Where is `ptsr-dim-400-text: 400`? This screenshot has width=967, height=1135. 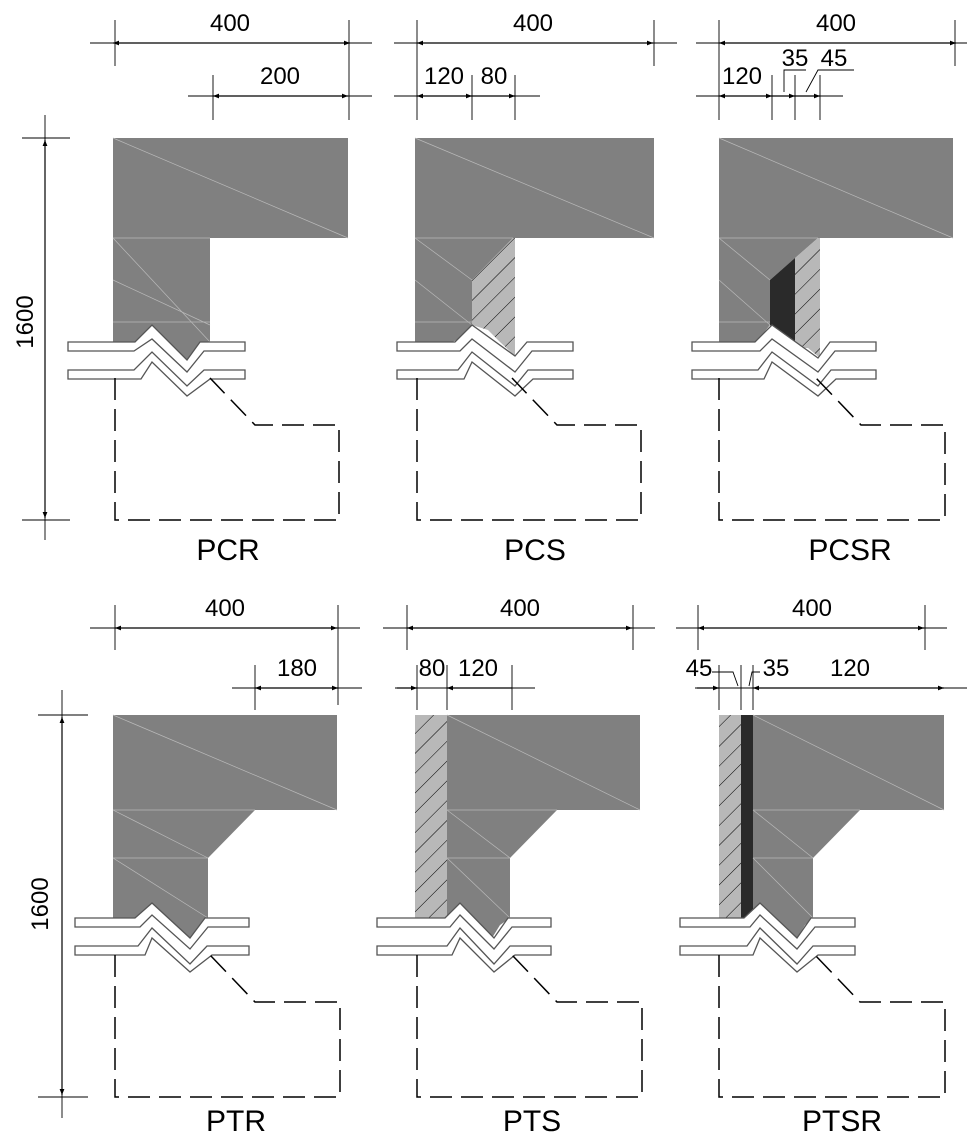
ptsr-dim-400-text: 400 is located at coordinates (812, 608).